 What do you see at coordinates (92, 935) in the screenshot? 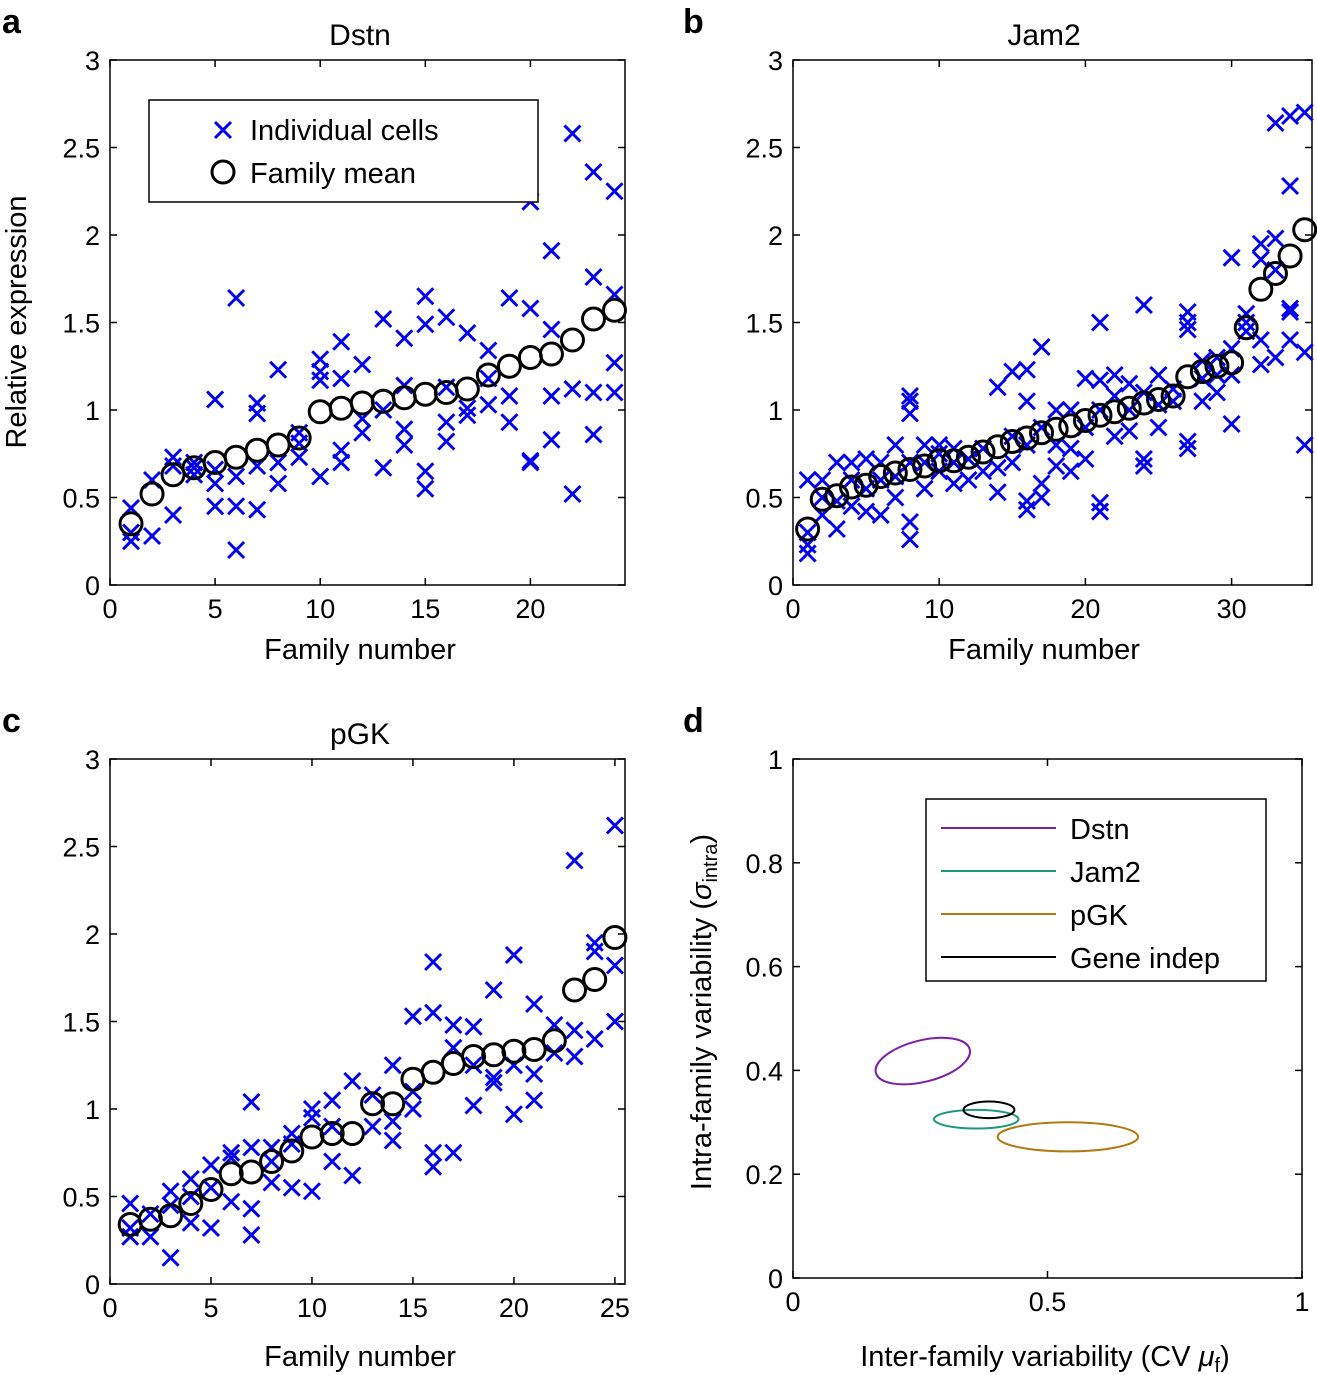
I see `y-tick-label: 2` at bounding box center [92, 935].